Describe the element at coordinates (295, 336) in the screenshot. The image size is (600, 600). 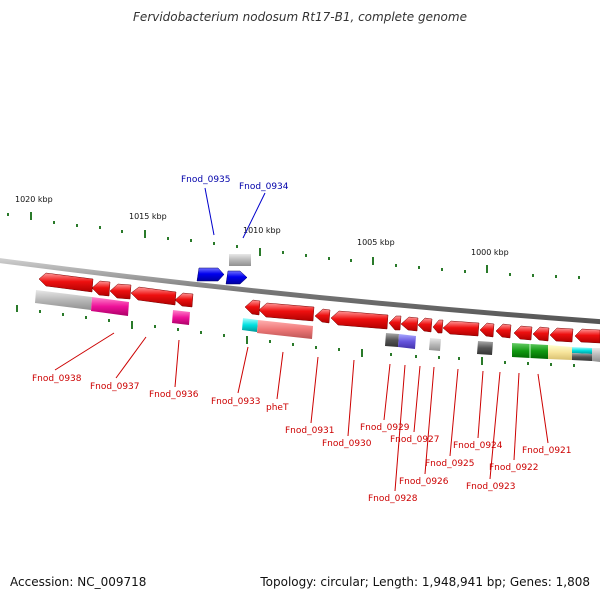
I see `inner-tick-ring` at that location.